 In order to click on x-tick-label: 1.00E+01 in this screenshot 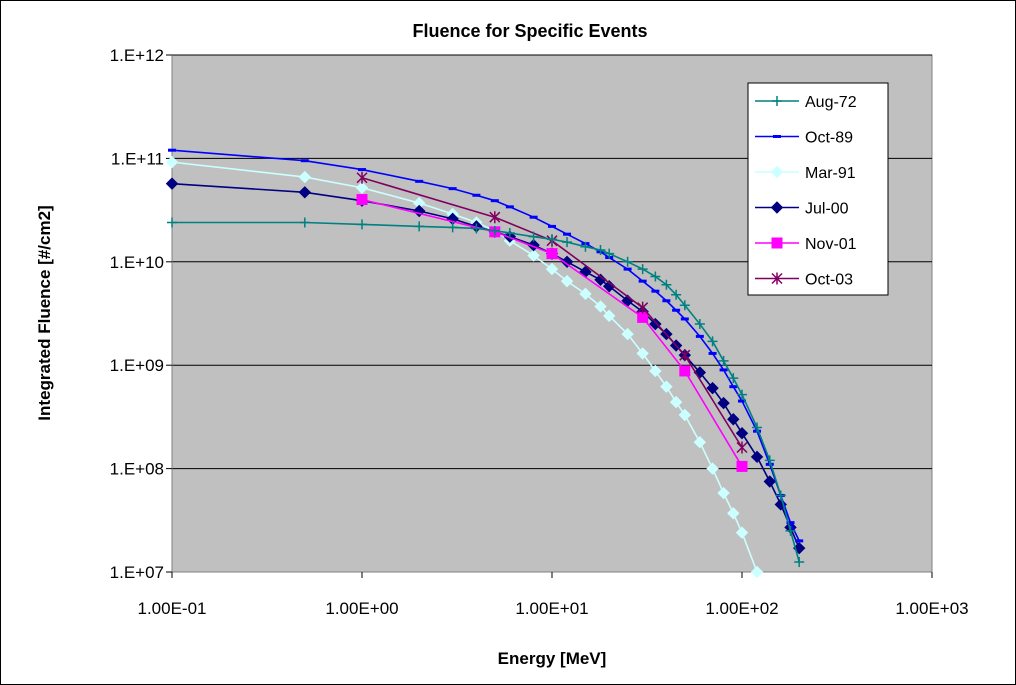, I will do `click(551, 608)`.